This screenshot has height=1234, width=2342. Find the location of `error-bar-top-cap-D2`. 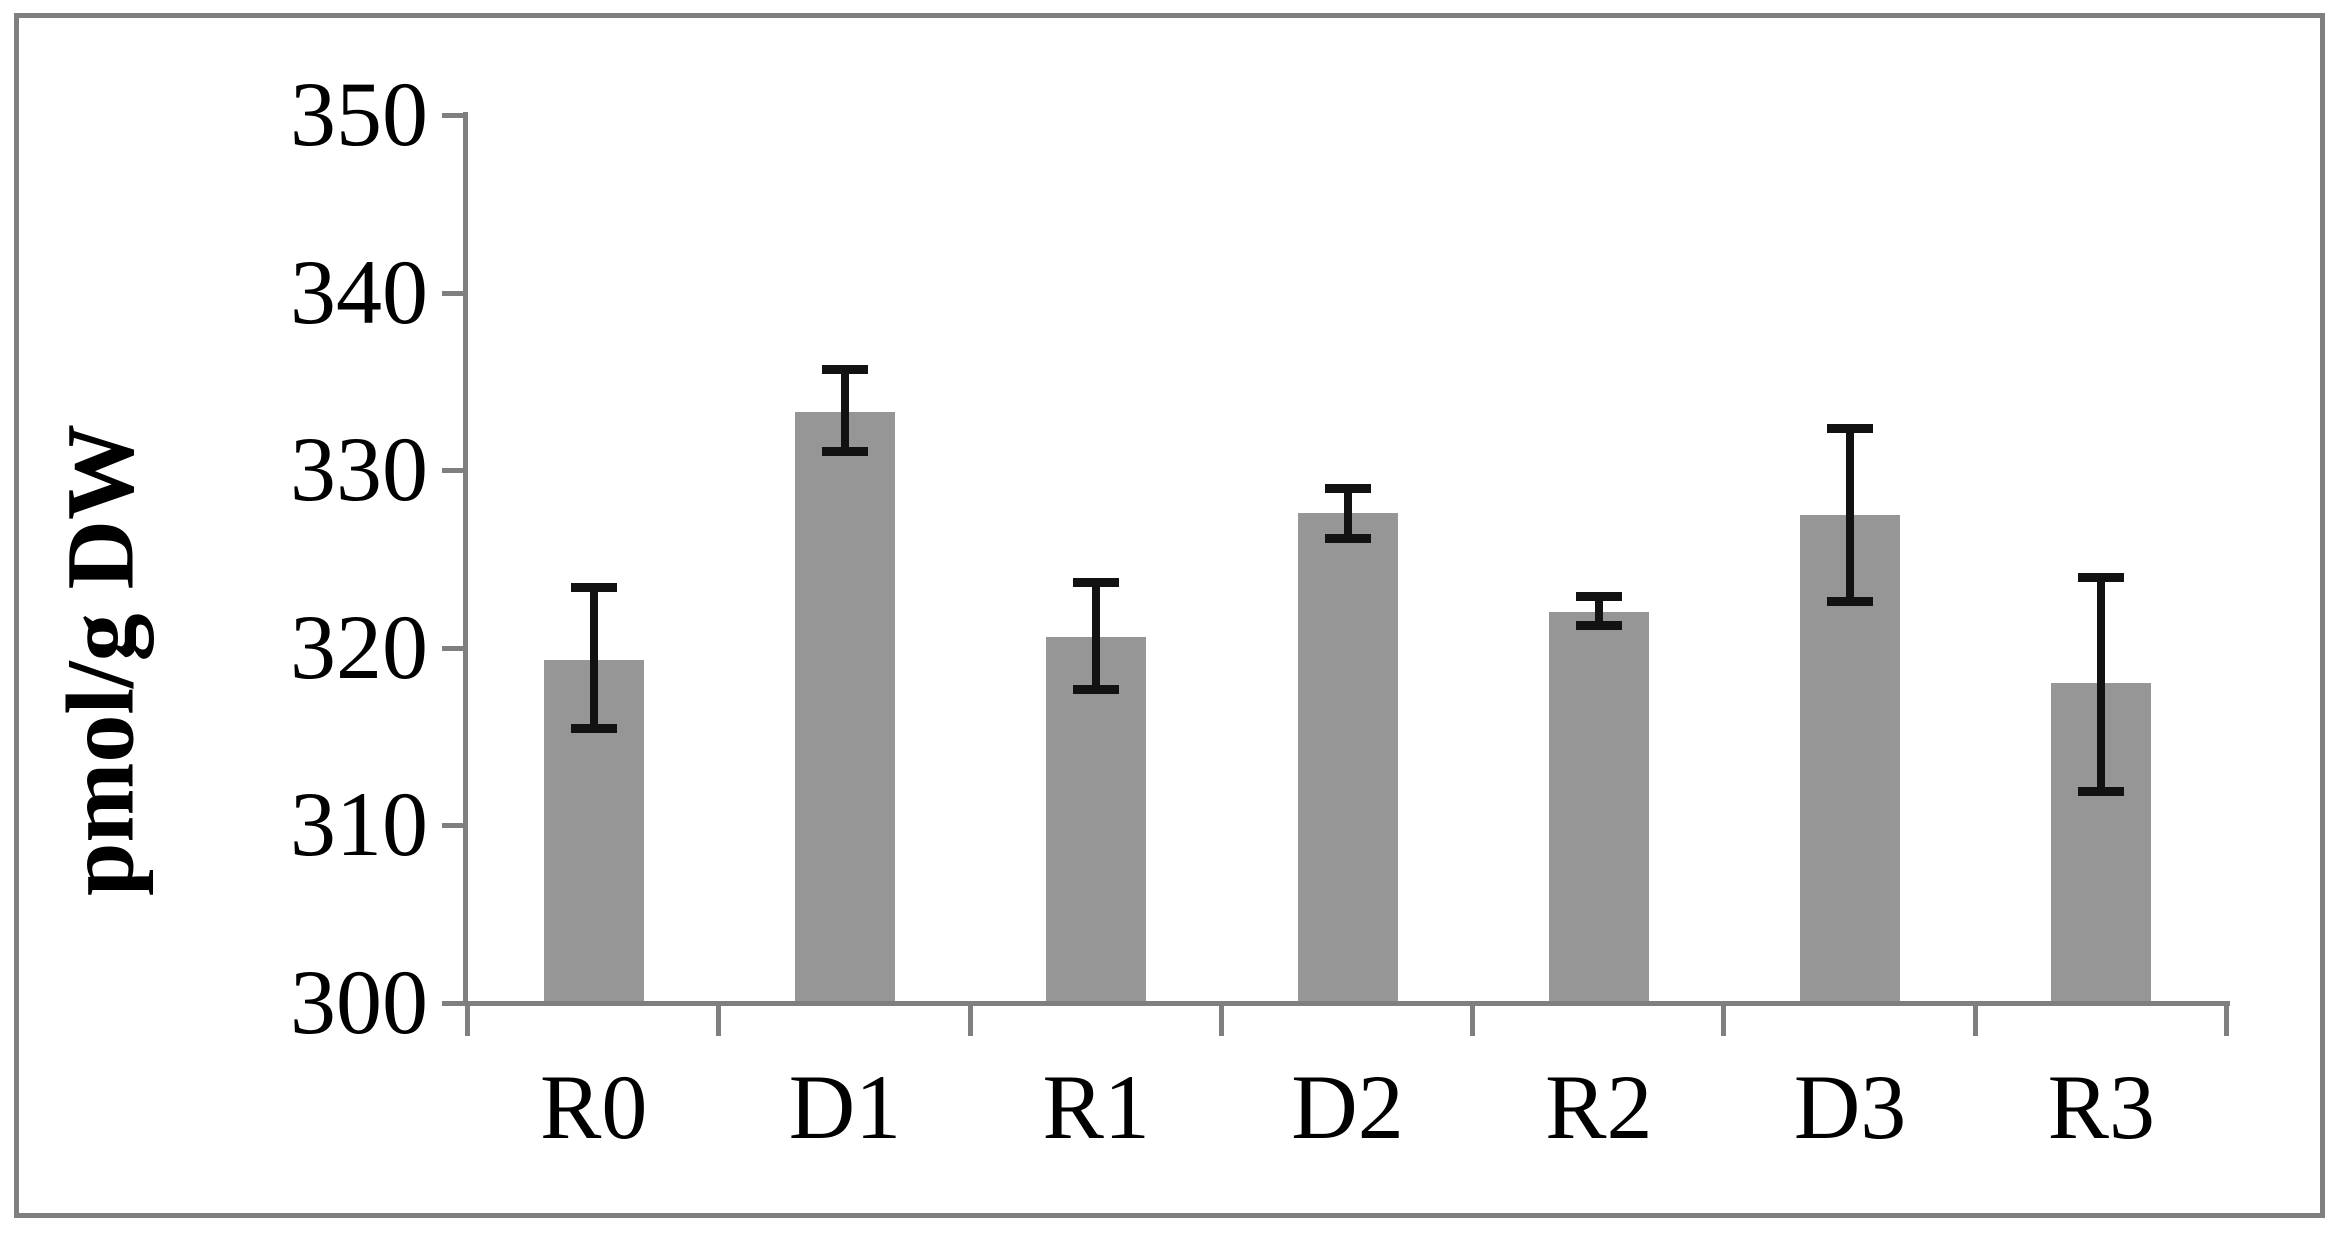

error-bar-top-cap-D2 is located at coordinates (1347, 488).